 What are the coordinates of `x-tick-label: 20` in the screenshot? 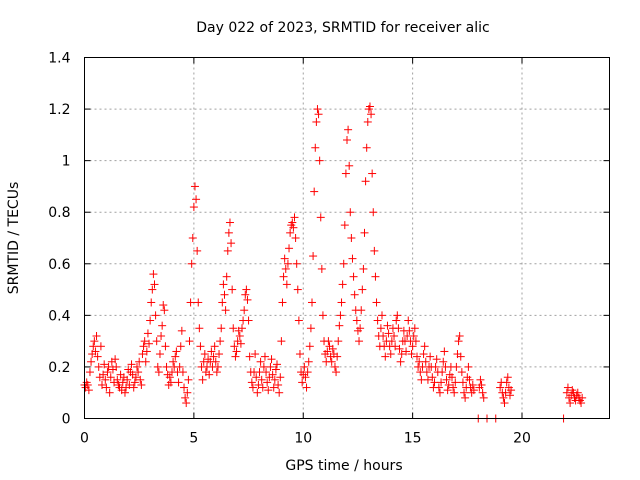 It's located at (522, 439).